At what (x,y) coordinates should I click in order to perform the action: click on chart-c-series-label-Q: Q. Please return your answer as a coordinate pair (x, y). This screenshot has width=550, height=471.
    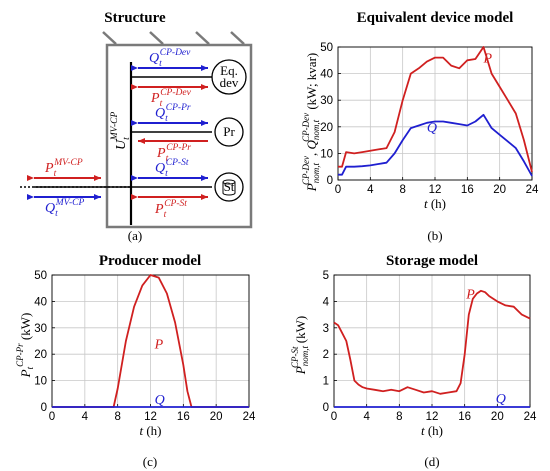
    Looking at the image, I should click on (160, 400).